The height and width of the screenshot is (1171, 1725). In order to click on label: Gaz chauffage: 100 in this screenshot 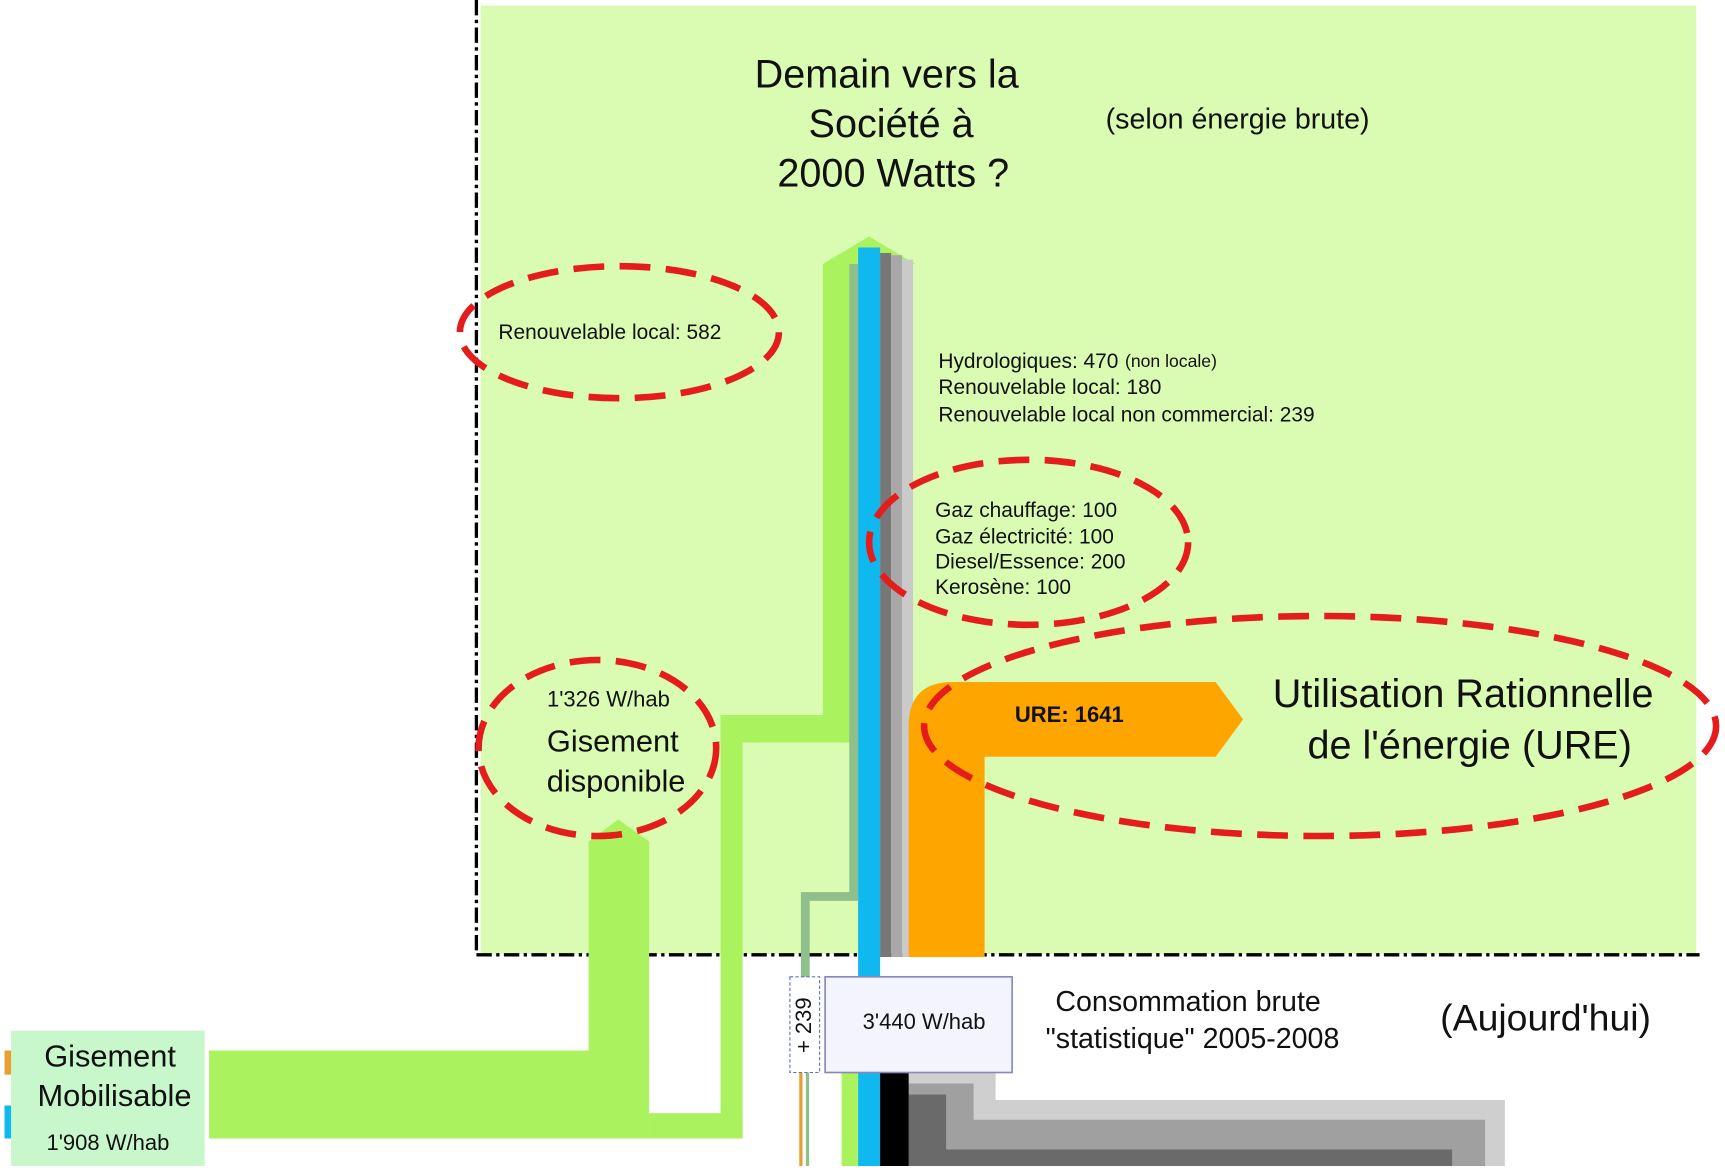, I will do `click(1026, 510)`.